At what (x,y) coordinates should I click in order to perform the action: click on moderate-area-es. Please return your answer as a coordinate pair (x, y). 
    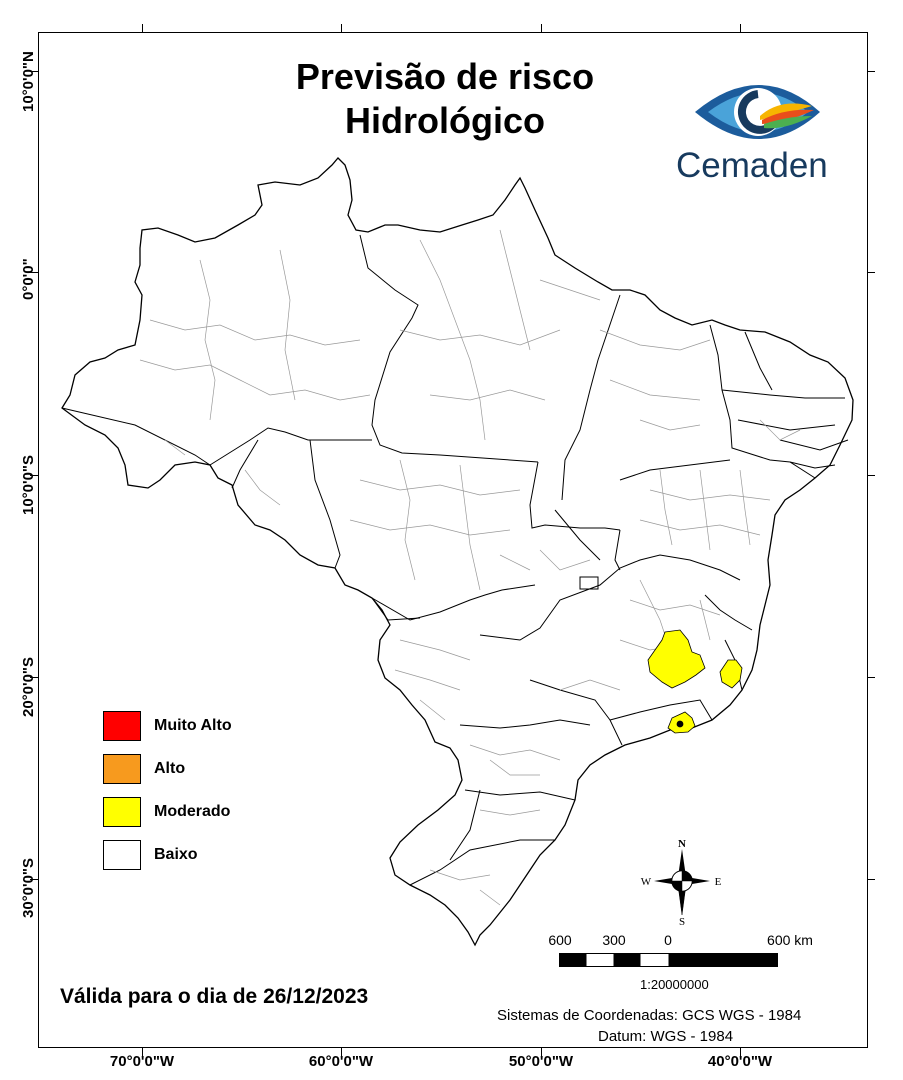
    Looking at the image, I should click on (731, 674).